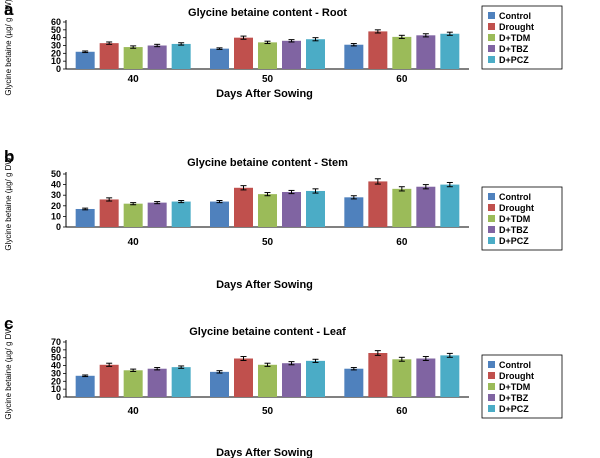 This screenshot has width=600, height=458. I want to click on panel-letter: a, so click(9, 9).